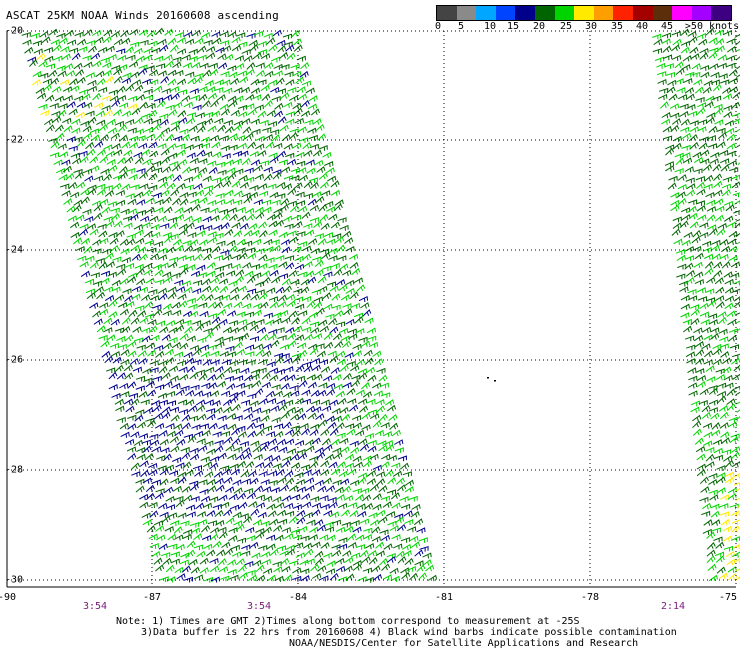  I want to click on longitude-label: -87, so click(152, 597).